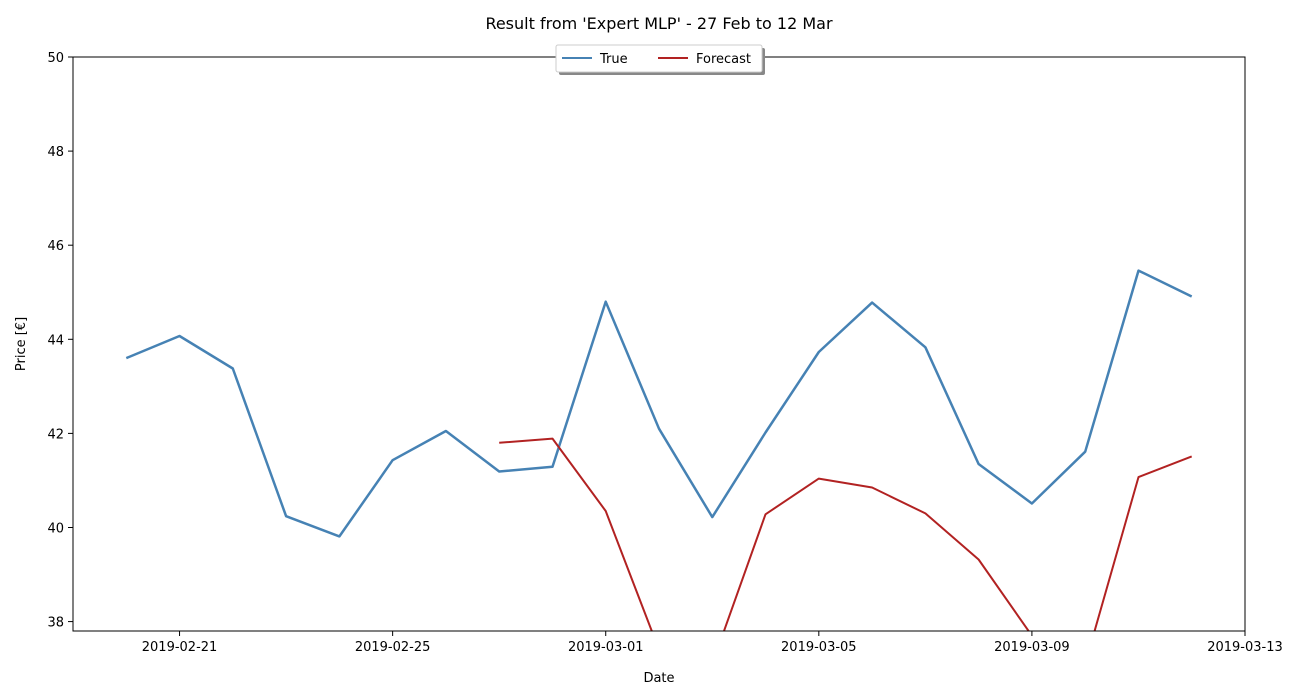 This screenshot has height=700, width=1300. I want to click on y-tick-label: 42, so click(55, 434).